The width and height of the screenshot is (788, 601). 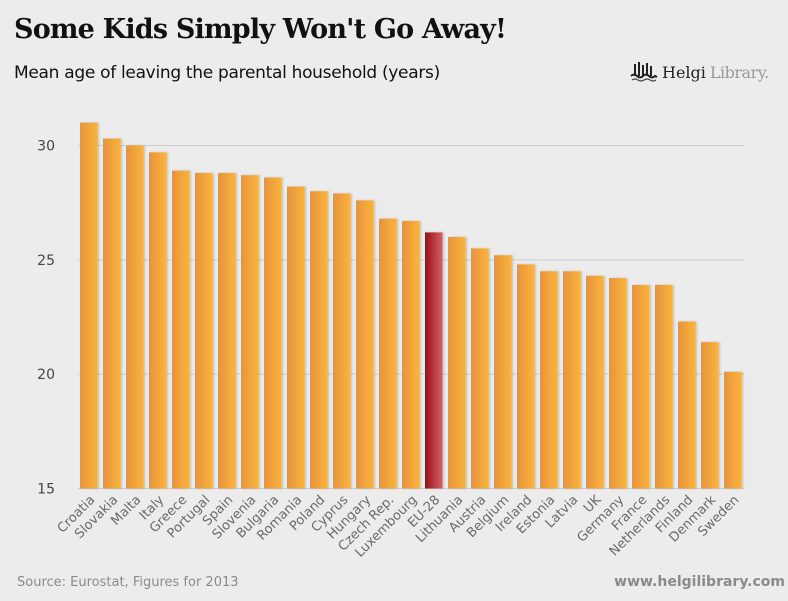 I want to click on bar-slovakia, so click(x=112, y=313).